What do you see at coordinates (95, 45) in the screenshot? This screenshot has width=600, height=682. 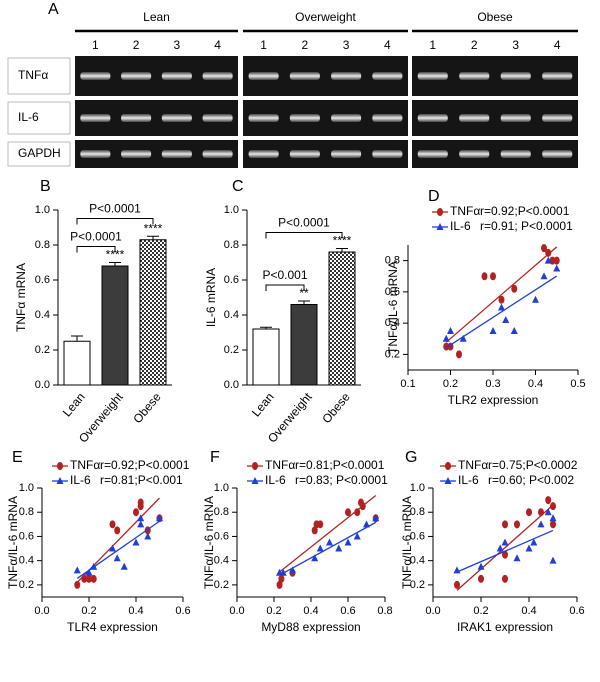 I see `lane-label: 1` at bounding box center [95, 45].